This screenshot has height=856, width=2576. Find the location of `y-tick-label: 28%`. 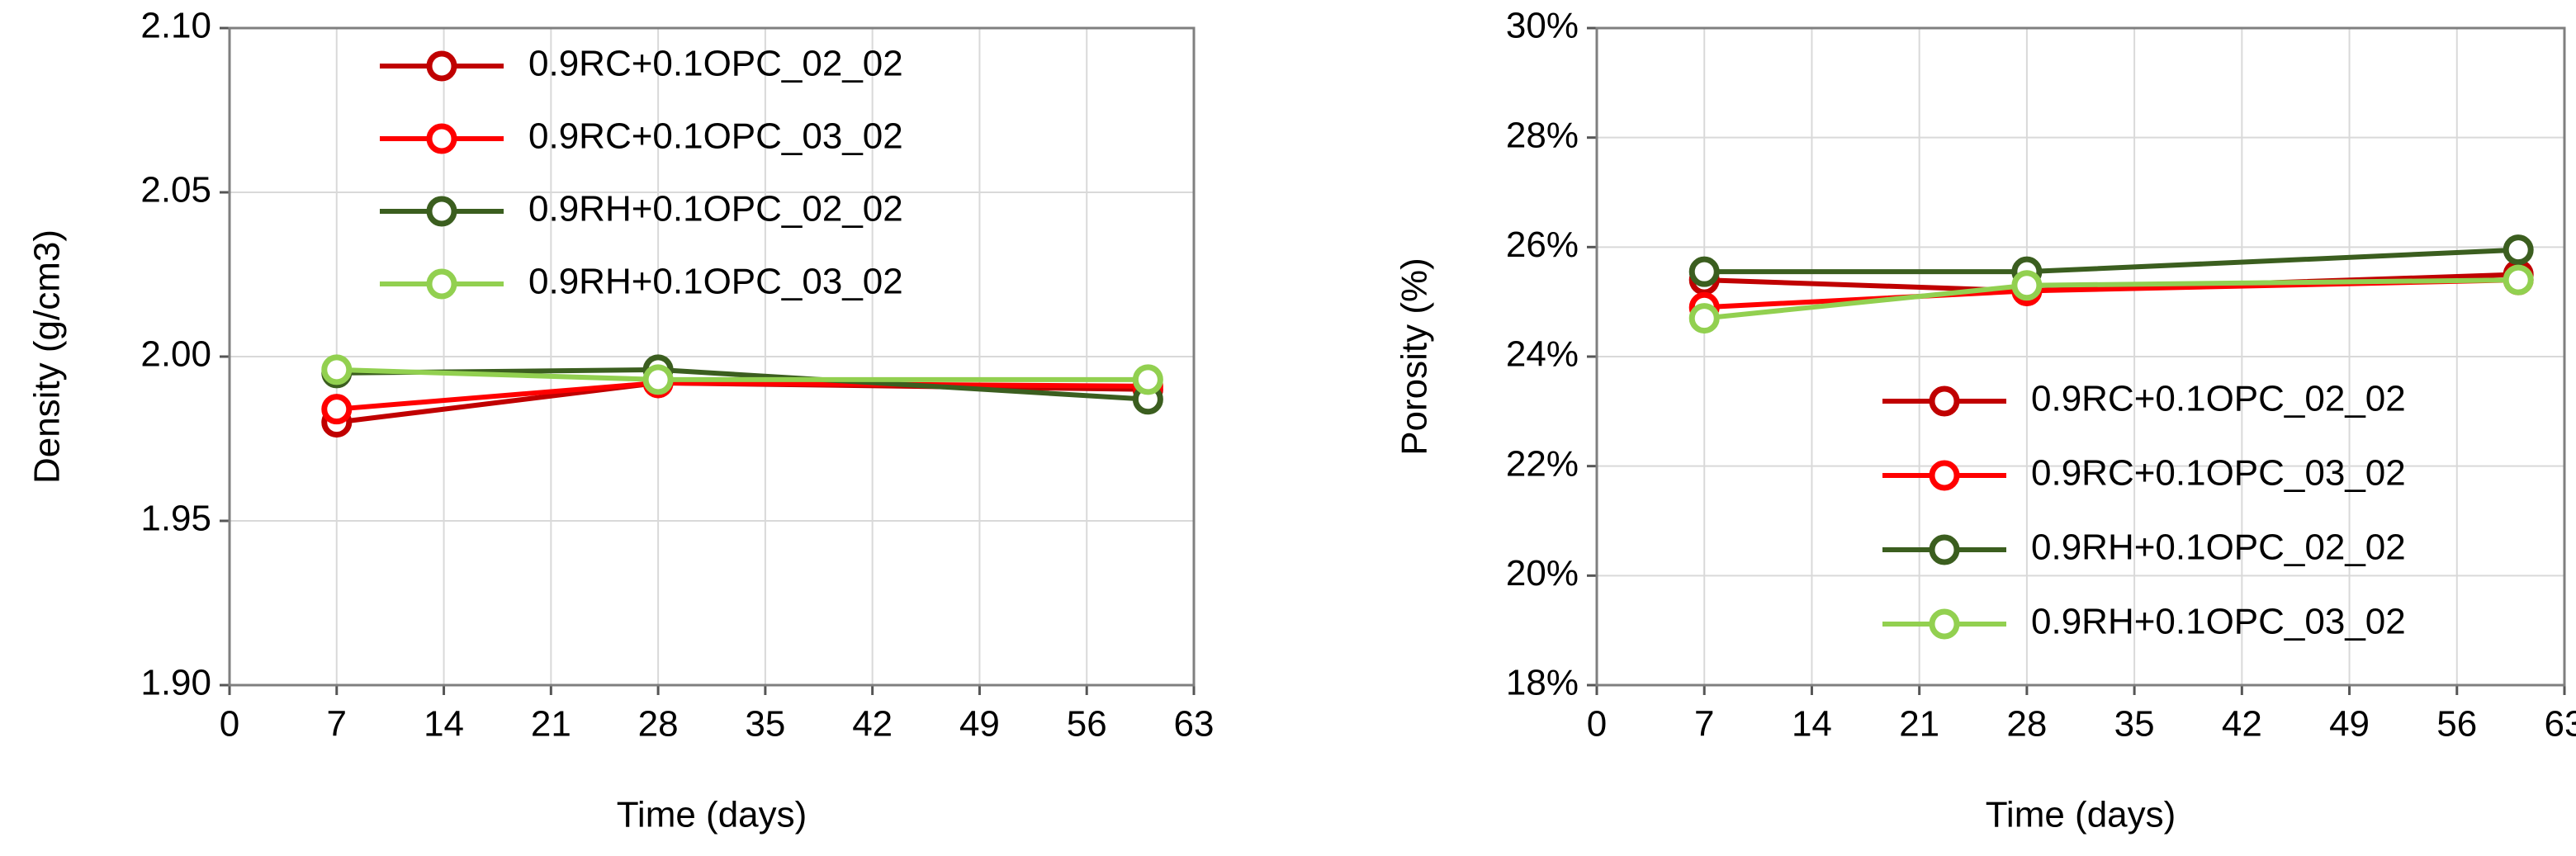

y-tick-label: 28% is located at coordinates (1542, 135).